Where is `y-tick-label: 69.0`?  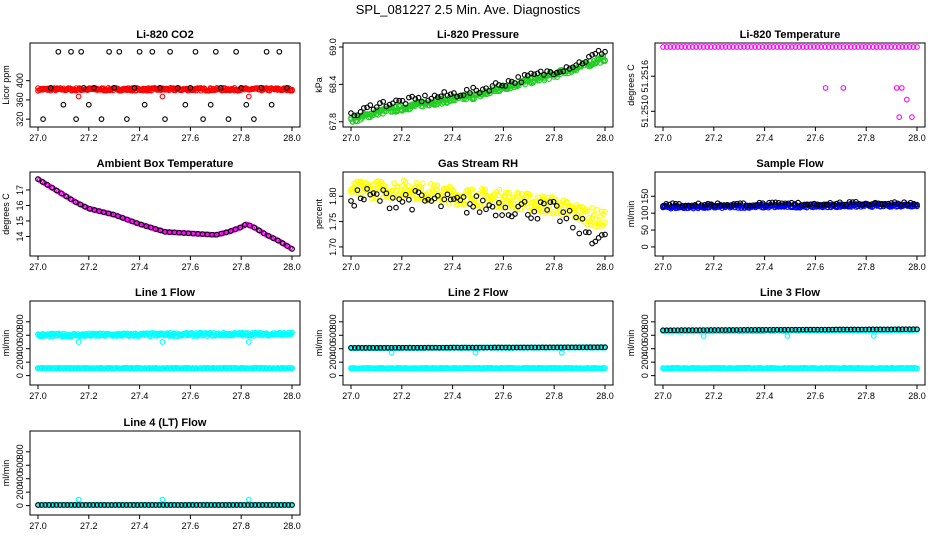 y-tick-label: 69.0 is located at coordinates (333, 47).